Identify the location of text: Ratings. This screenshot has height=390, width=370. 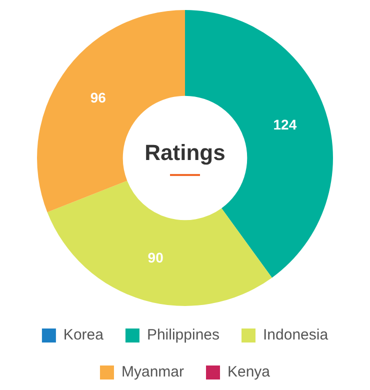
(185, 153).